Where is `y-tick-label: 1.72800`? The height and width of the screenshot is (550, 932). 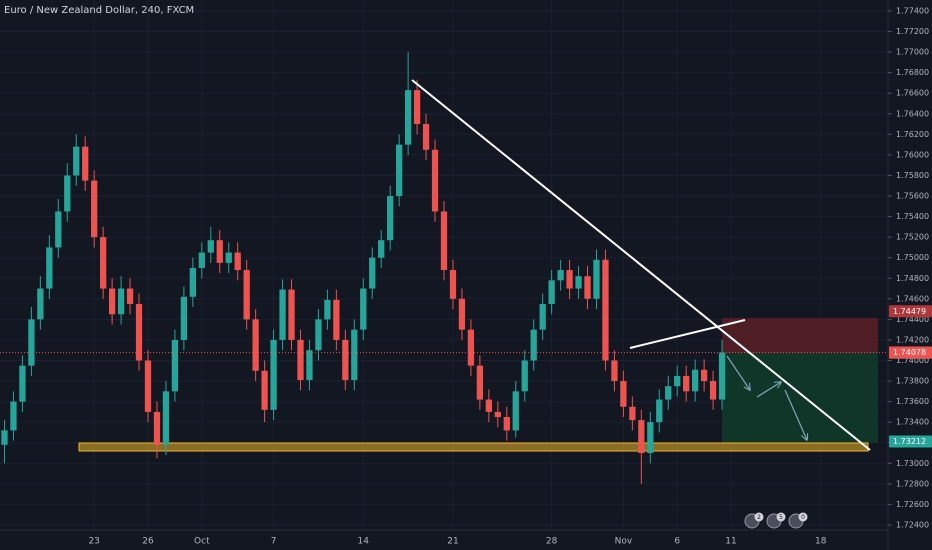 y-tick-label: 1.72800 is located at coordinates (912, 483).